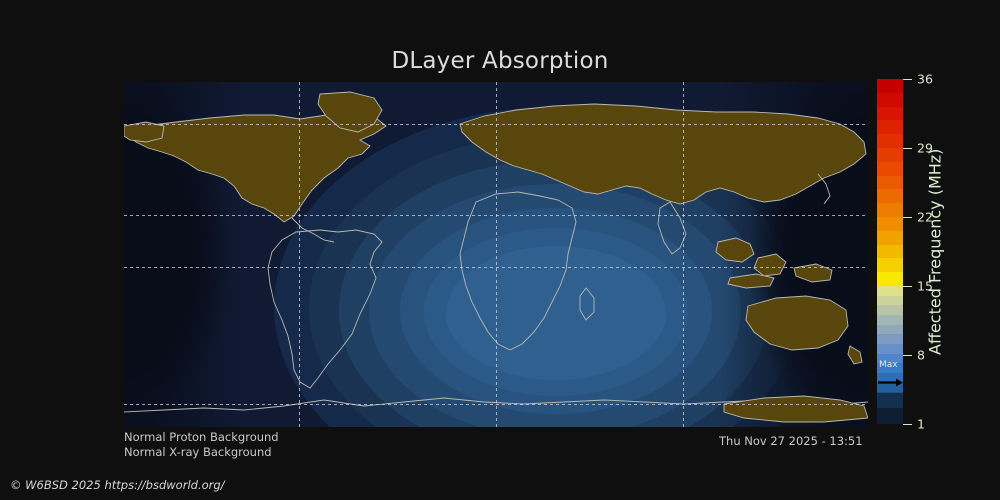  Describe the element at coordinates (795, 409) in the screenshot. I see `landmass-antarctica-east` at that location.